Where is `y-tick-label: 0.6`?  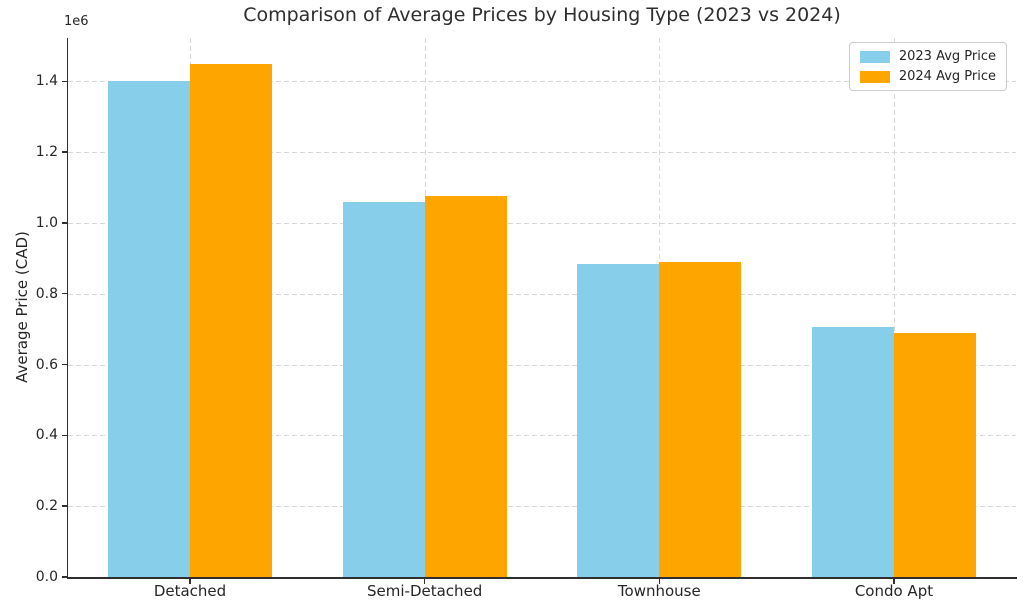 y-tick-label: 0.6 is located at coordinates (46, 364).